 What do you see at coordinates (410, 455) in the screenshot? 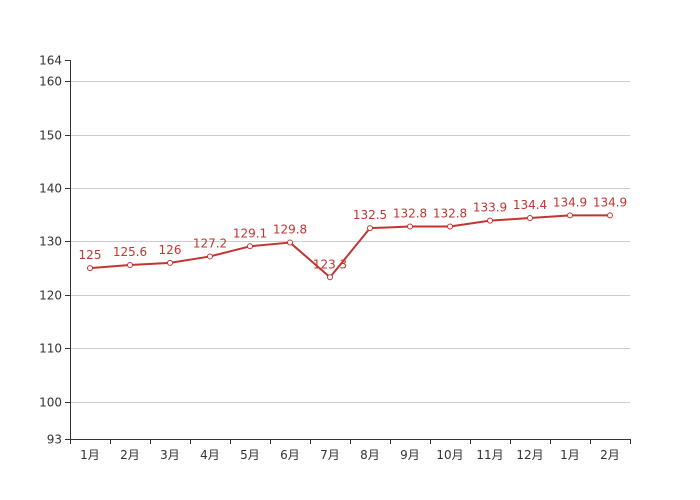
I see `x-tick-label: 9月` at bounding box center [410, 455].